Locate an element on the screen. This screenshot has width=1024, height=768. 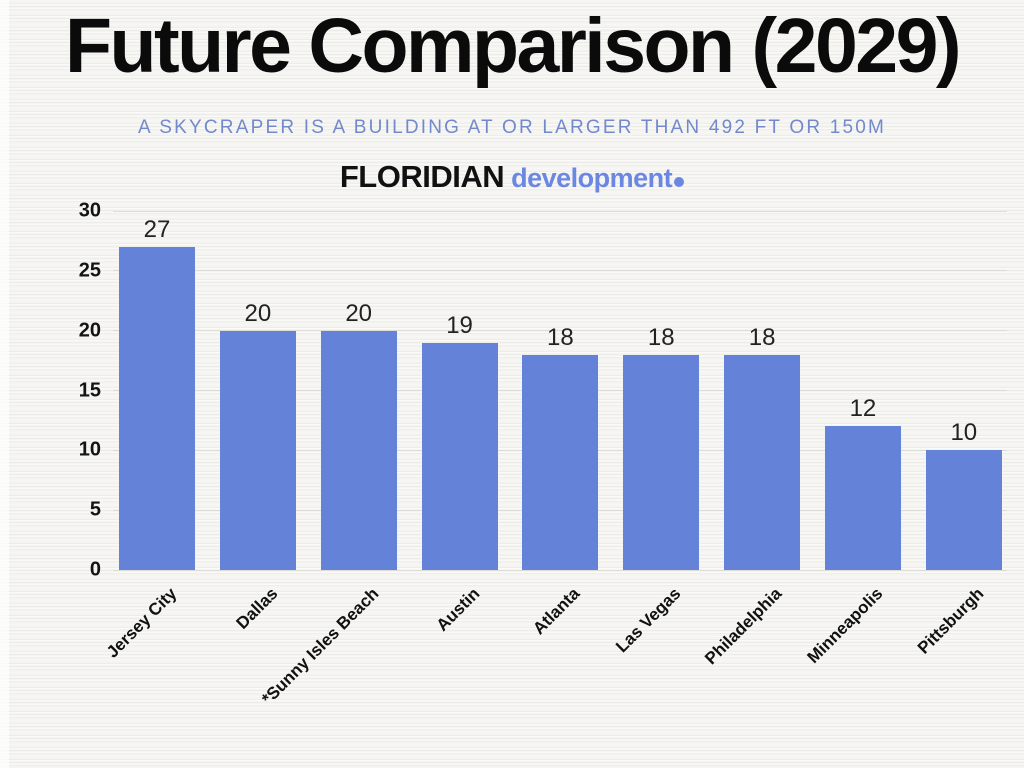
left-edge-highlight is located at coordinates (4, 384).